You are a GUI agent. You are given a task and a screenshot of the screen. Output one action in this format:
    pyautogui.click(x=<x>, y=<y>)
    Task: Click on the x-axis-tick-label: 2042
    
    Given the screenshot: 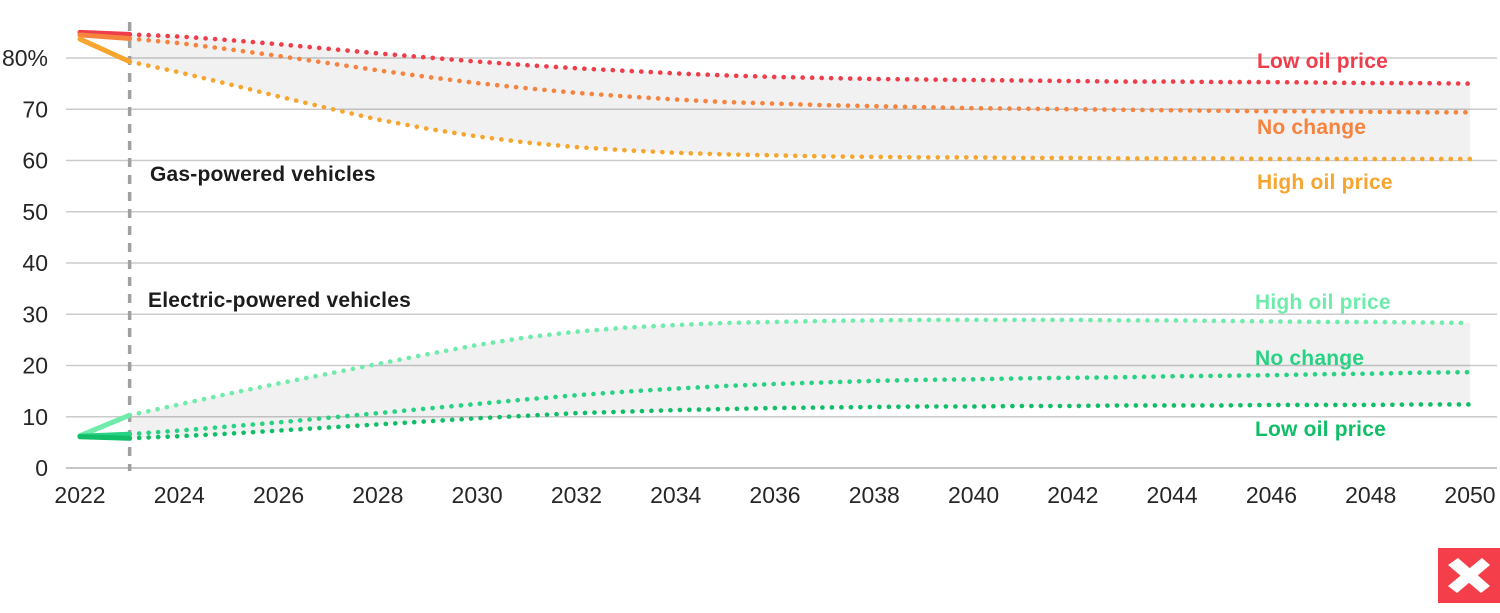 What is the action you would take?
    pyautogui.click(x=1072, y=495)
    